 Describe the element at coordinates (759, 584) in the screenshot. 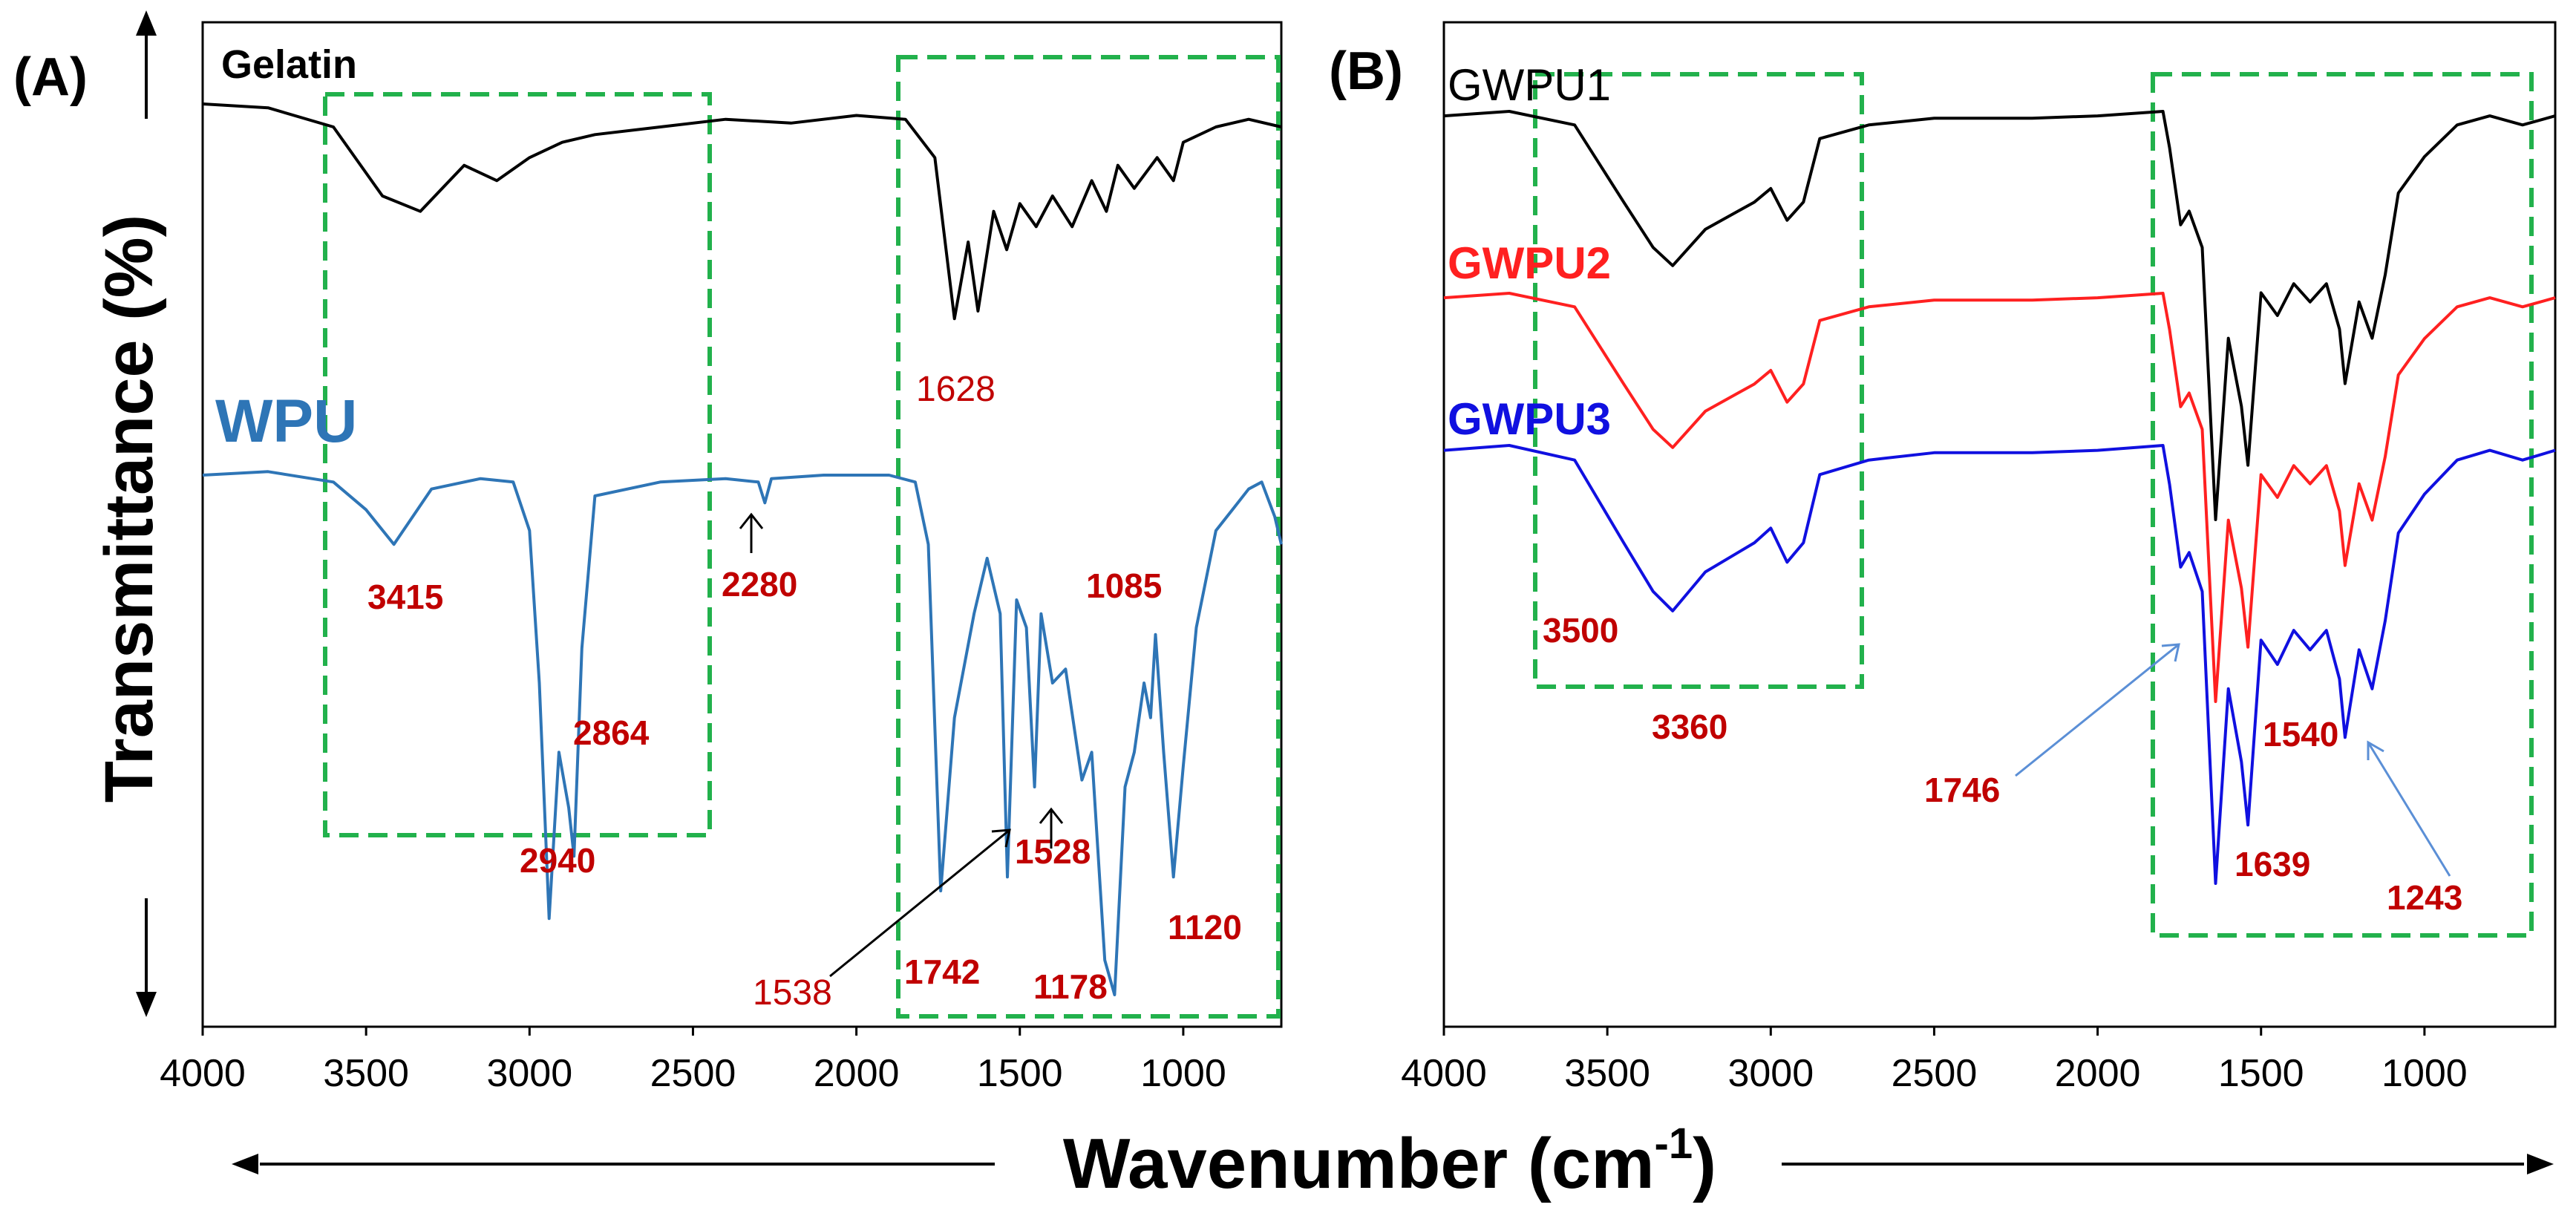

I see `peak-label-2280: 2280` at that location.